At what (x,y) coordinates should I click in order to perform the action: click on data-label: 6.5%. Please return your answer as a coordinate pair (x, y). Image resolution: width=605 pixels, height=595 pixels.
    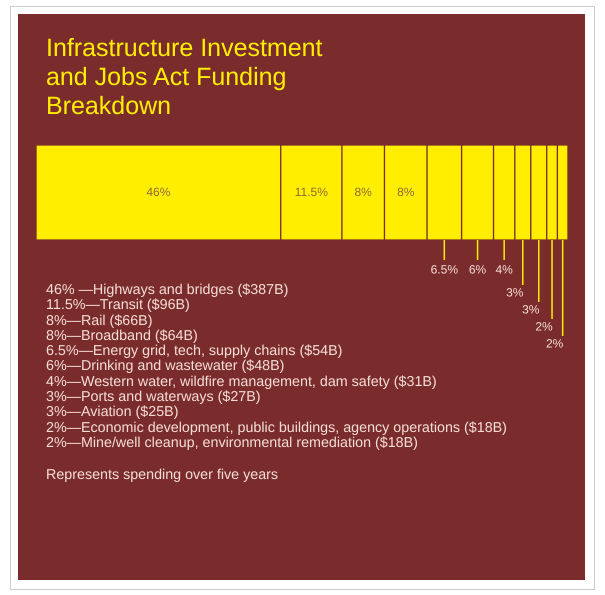
    Looking at the image, I should click on (444, 269).